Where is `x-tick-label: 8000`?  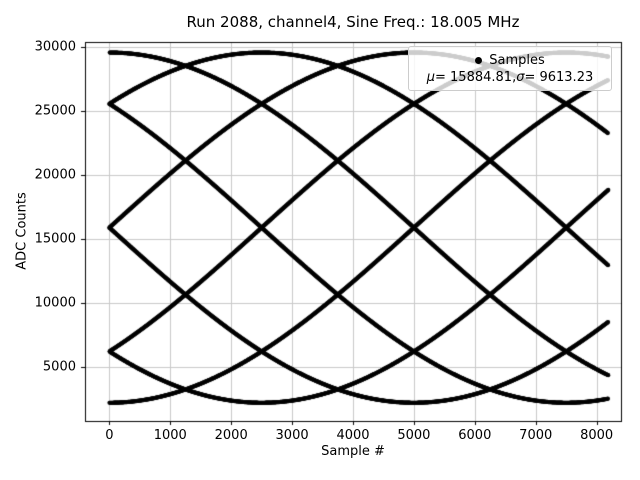
x-tick-label: 8000 is located at coordinates (597, 435).